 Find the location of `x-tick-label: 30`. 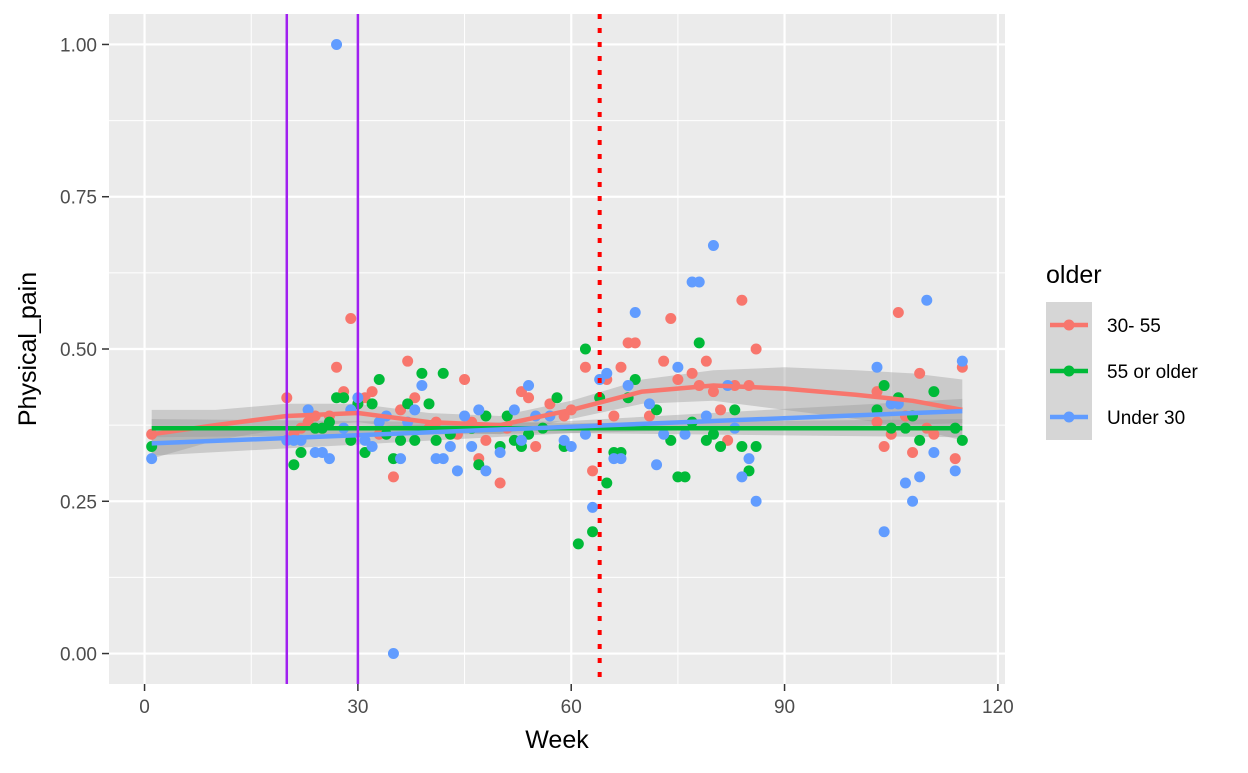

x-tick-label: 30 is located at coordinates (357, 707).